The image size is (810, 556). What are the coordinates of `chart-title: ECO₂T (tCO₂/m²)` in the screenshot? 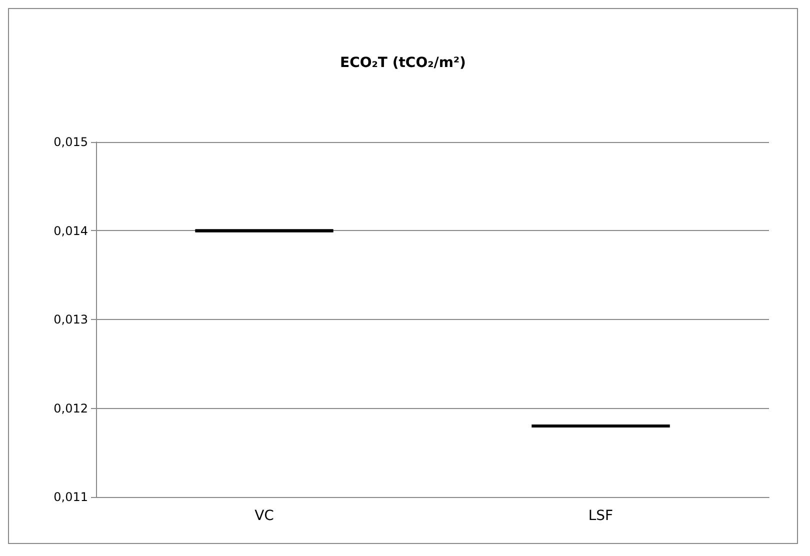 It's located at (403, 63).